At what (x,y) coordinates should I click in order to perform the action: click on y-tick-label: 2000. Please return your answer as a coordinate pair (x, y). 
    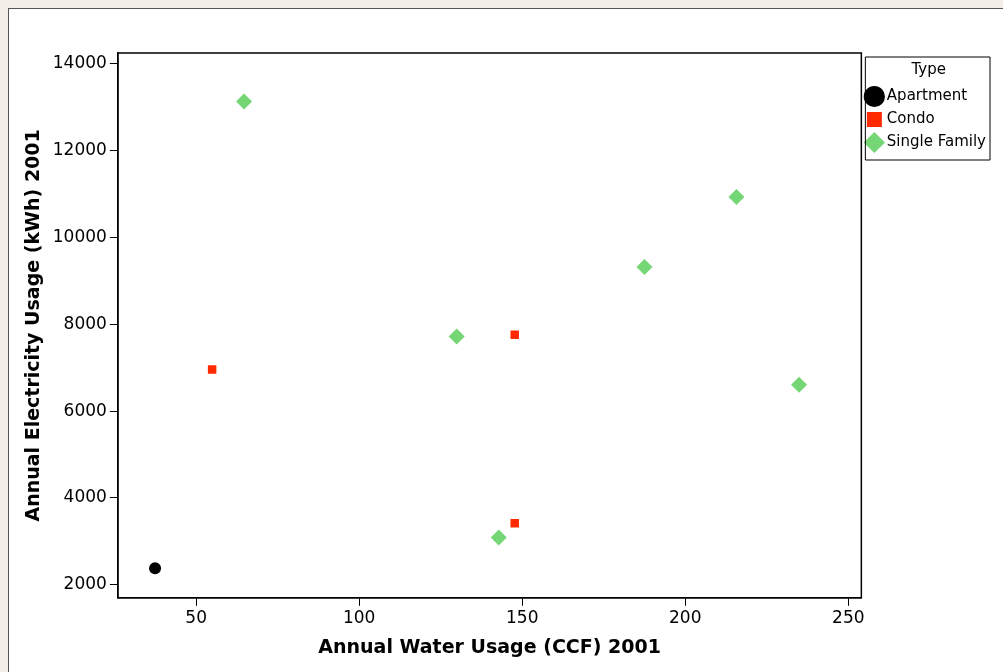
    Looking at the image, I should click on (85, 583).